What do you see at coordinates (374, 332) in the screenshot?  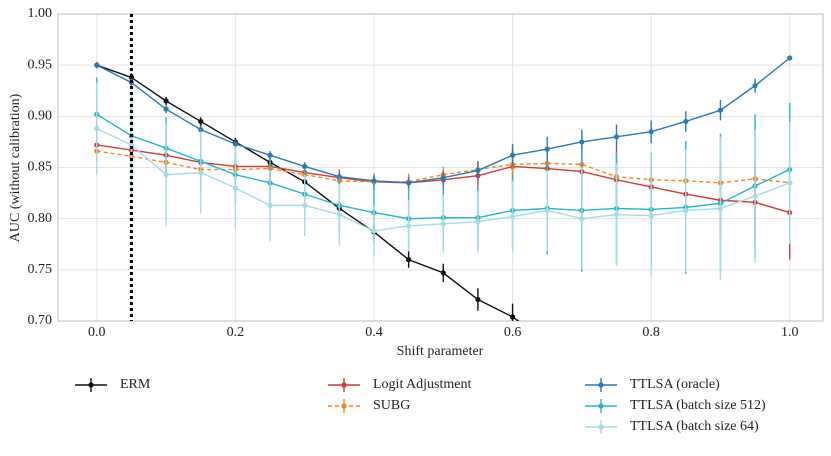 I see `x-tick-label: 0.4` at bounding box center [374, 332].